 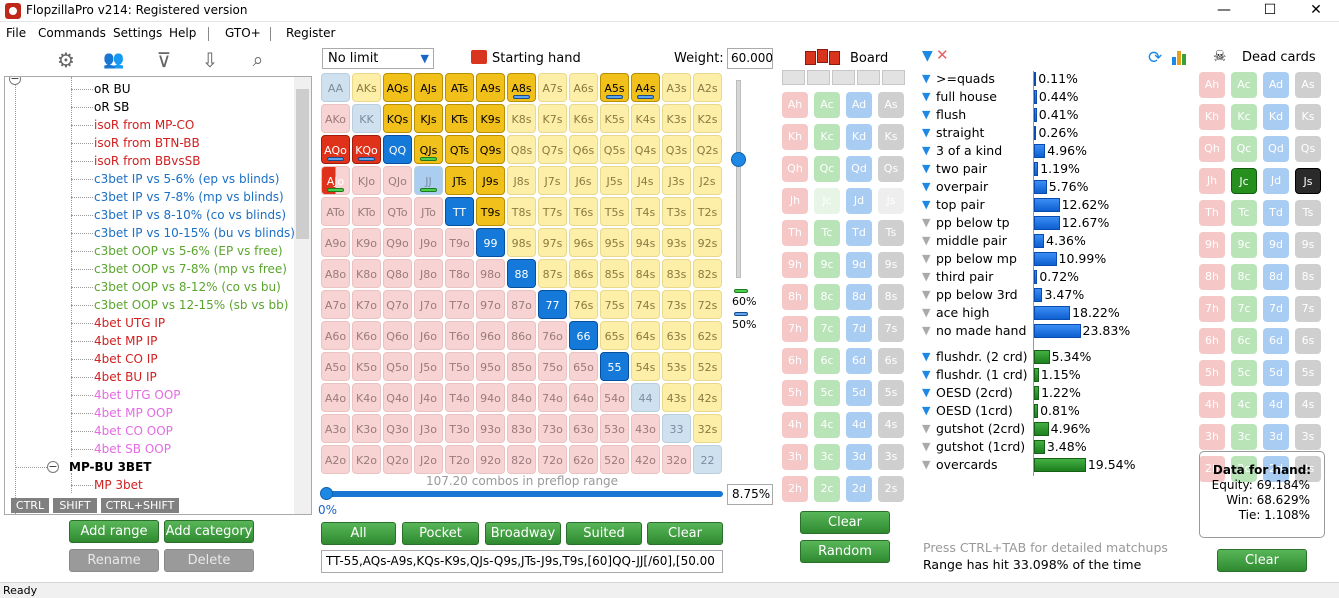 I want to click on stat-name: OESD (1crd), so click(x=974, y=410).